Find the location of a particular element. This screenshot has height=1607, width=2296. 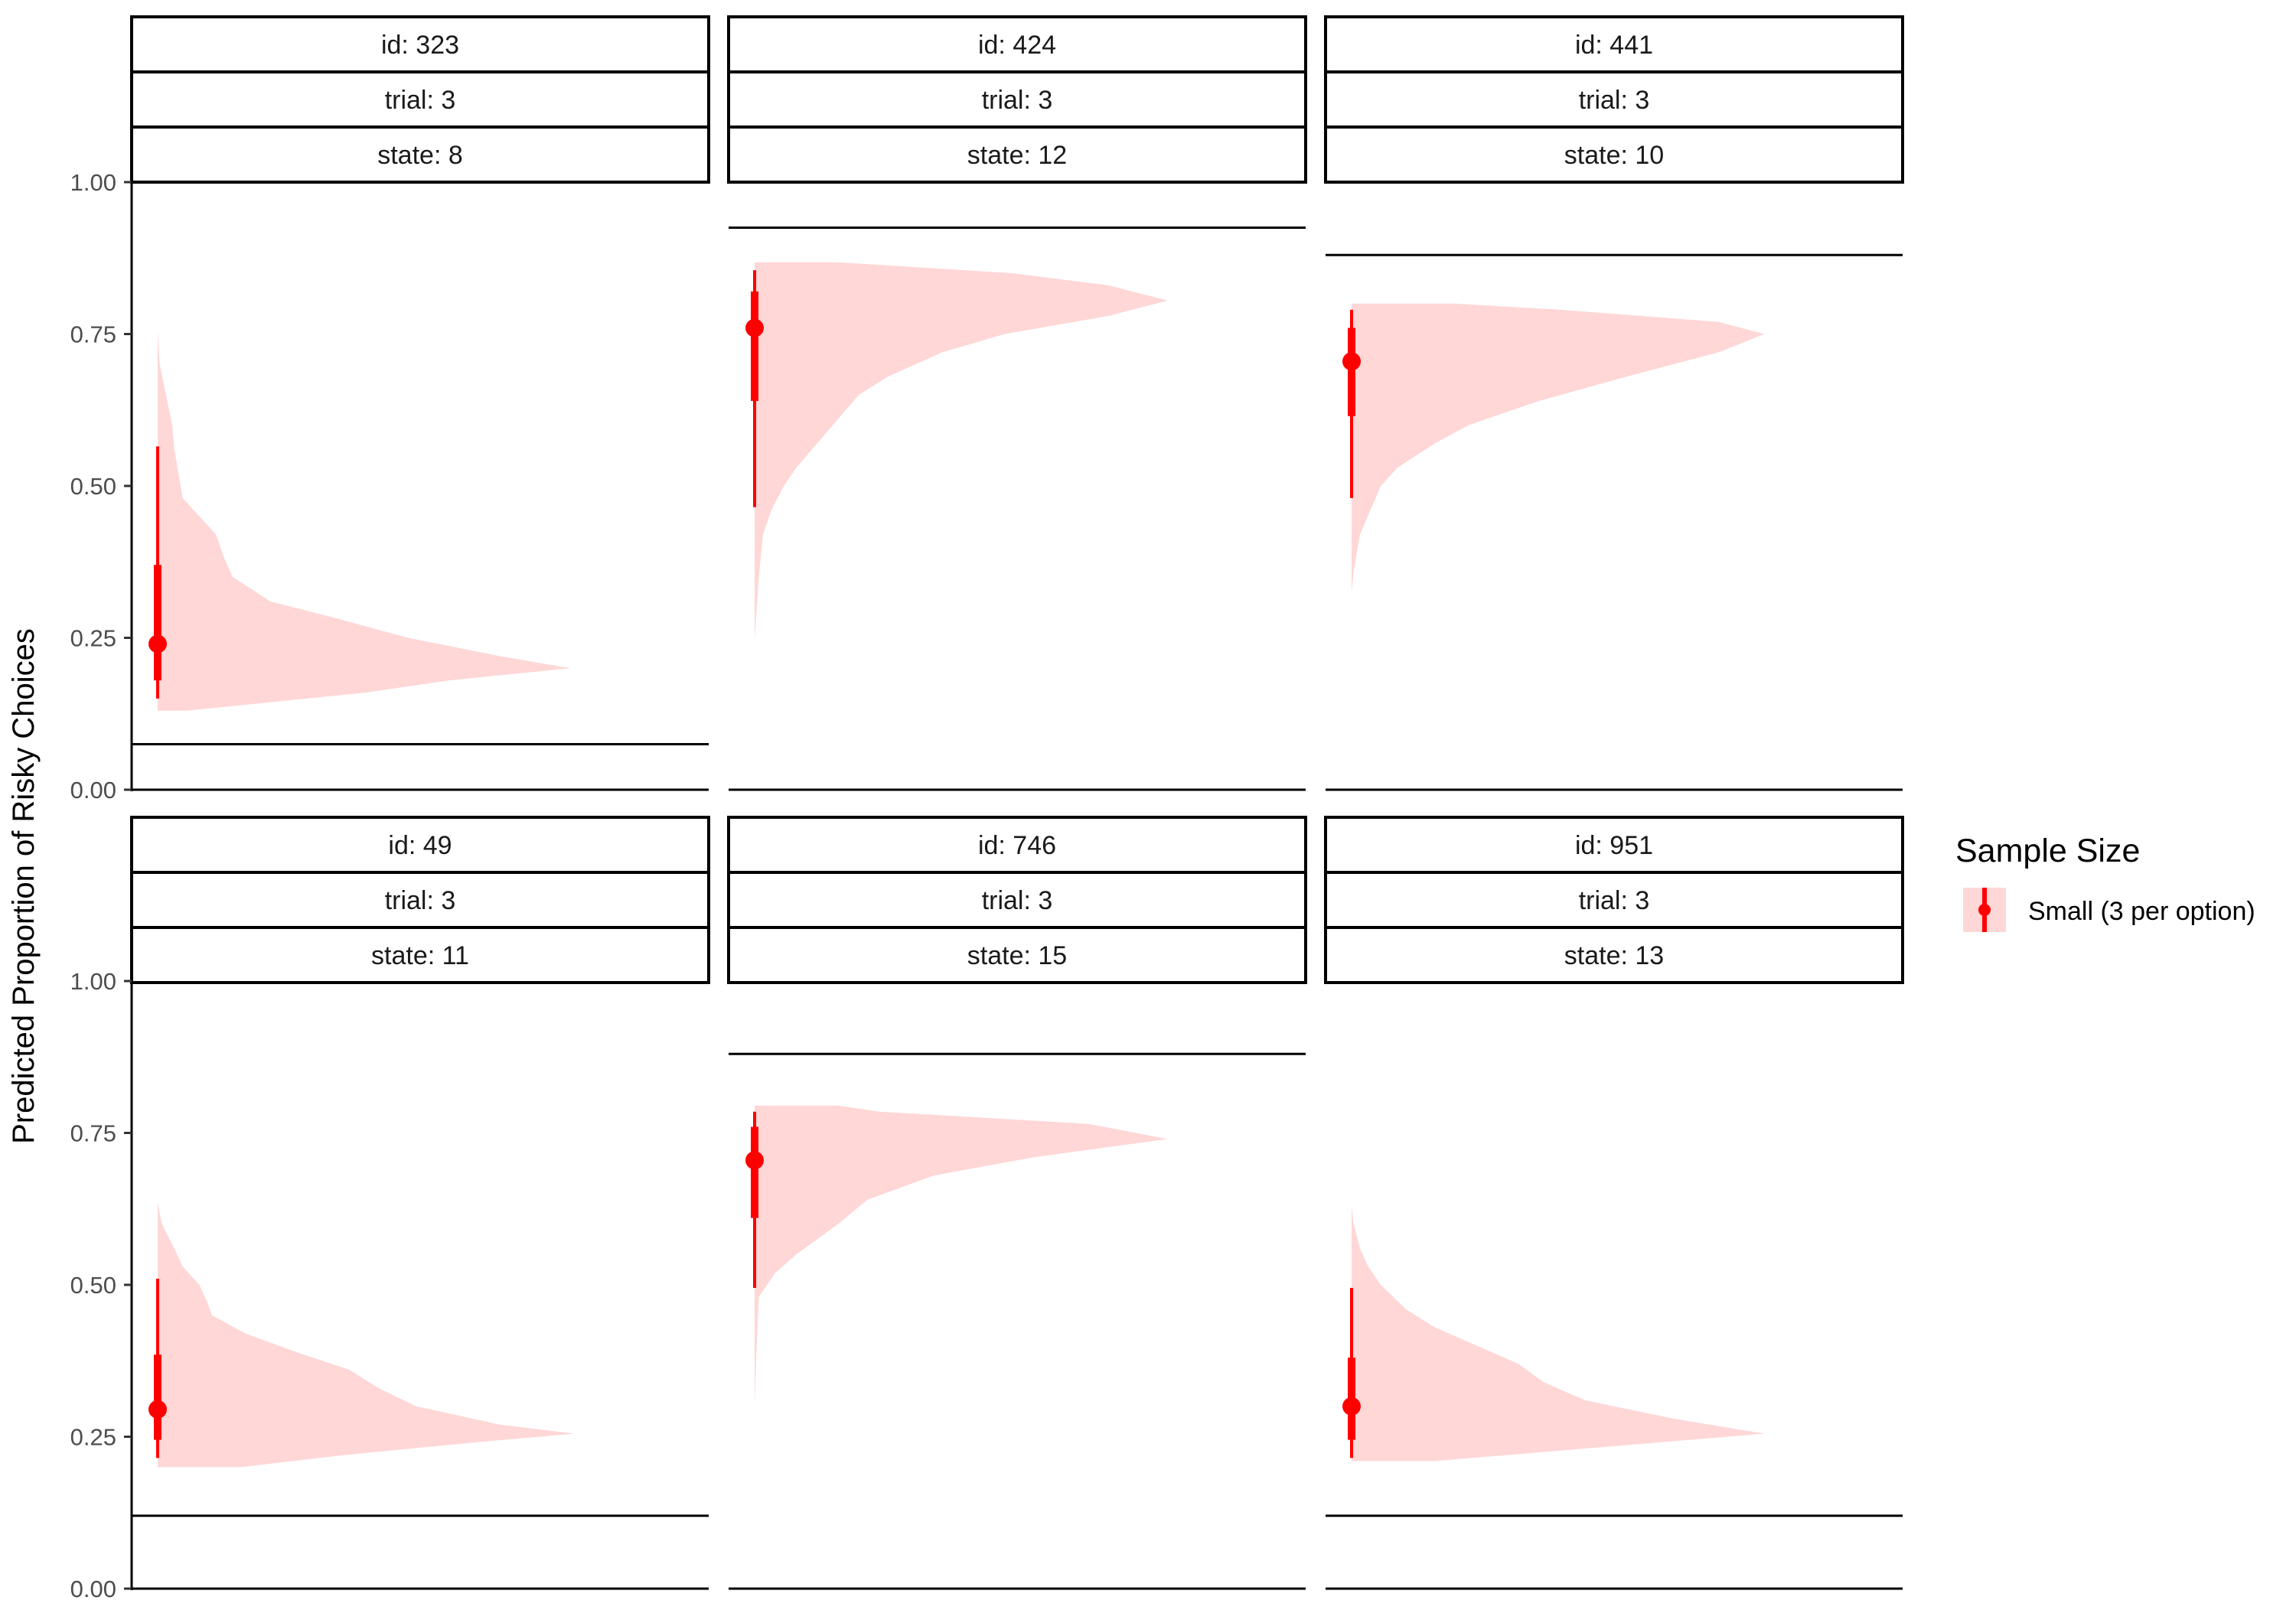

strip-state-label: state: 11 is located at coordinates (420, 955).